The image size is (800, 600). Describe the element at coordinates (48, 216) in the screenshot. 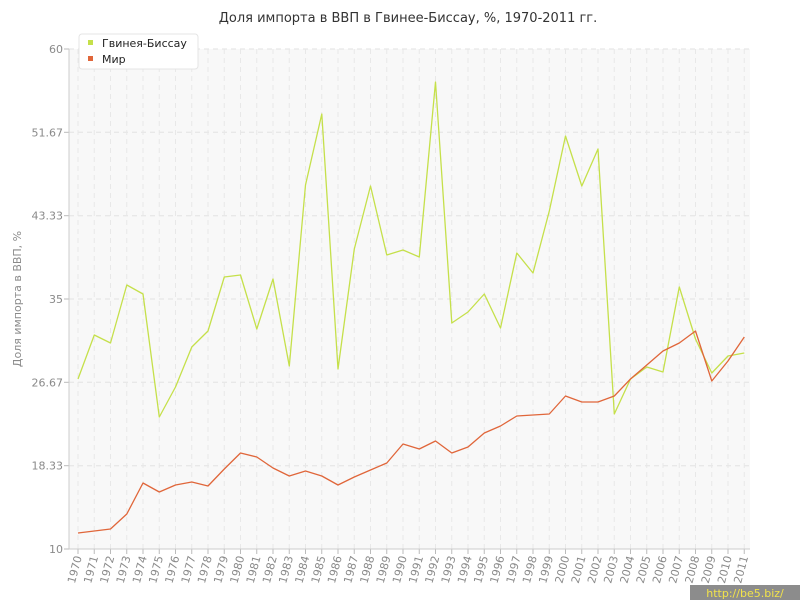

I see `y-tick-label: 43.33` at that location.